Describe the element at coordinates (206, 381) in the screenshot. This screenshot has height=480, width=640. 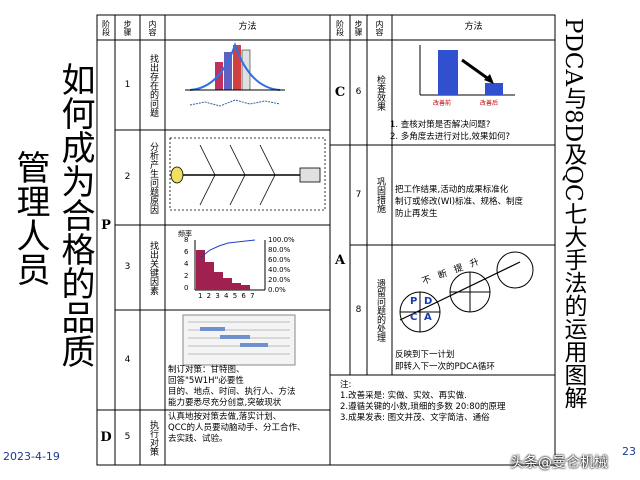
I see `method-line: 回答"5W1H"必要性` at that location.